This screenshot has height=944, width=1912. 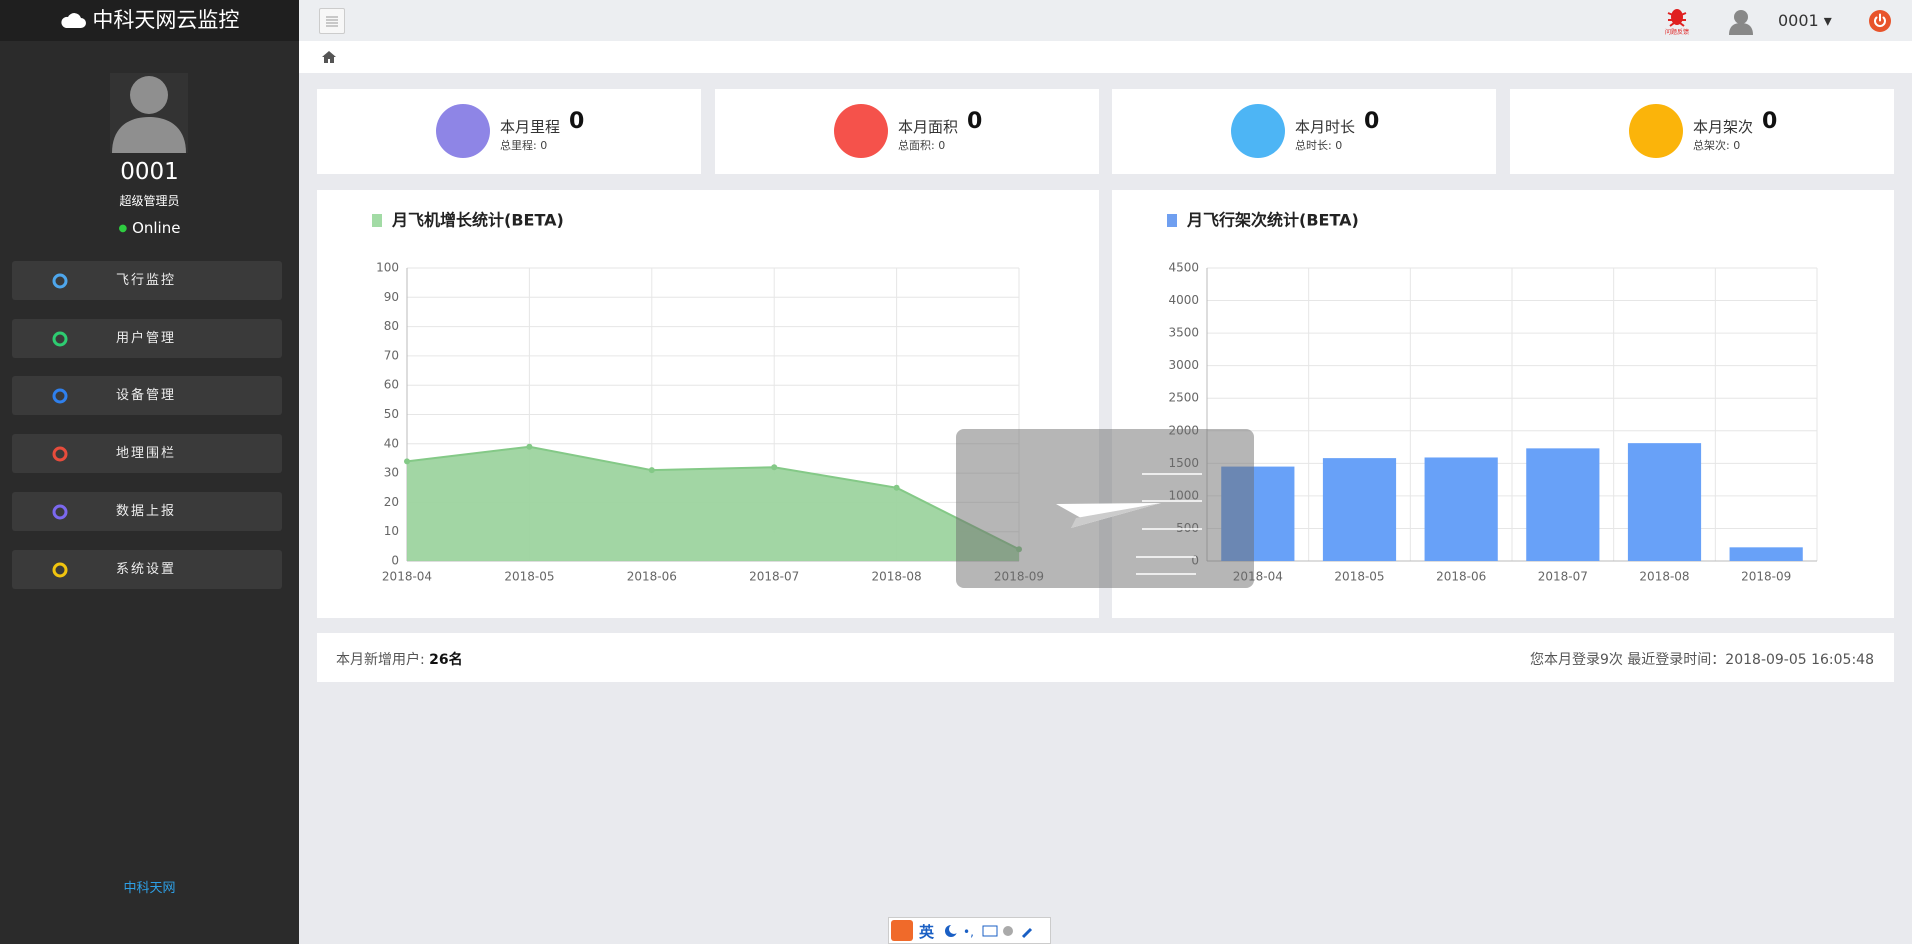 I want to click on feedback: 问题反馈, so click(x=1677, y=20).